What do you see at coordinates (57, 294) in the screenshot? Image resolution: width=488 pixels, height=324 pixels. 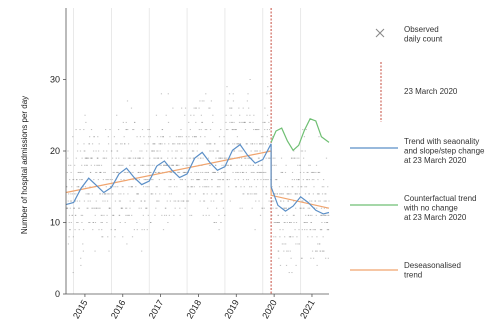 I see `y-tick-label: 0` at bounding box center [57, 294].